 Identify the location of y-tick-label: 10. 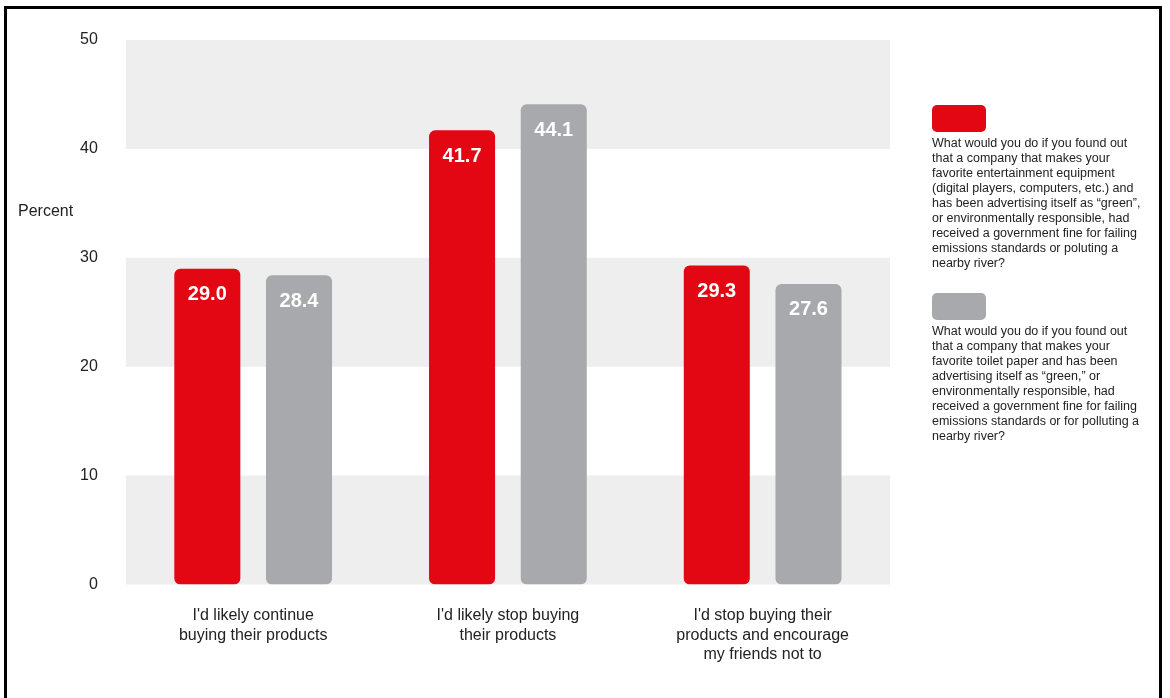
(89, 474).